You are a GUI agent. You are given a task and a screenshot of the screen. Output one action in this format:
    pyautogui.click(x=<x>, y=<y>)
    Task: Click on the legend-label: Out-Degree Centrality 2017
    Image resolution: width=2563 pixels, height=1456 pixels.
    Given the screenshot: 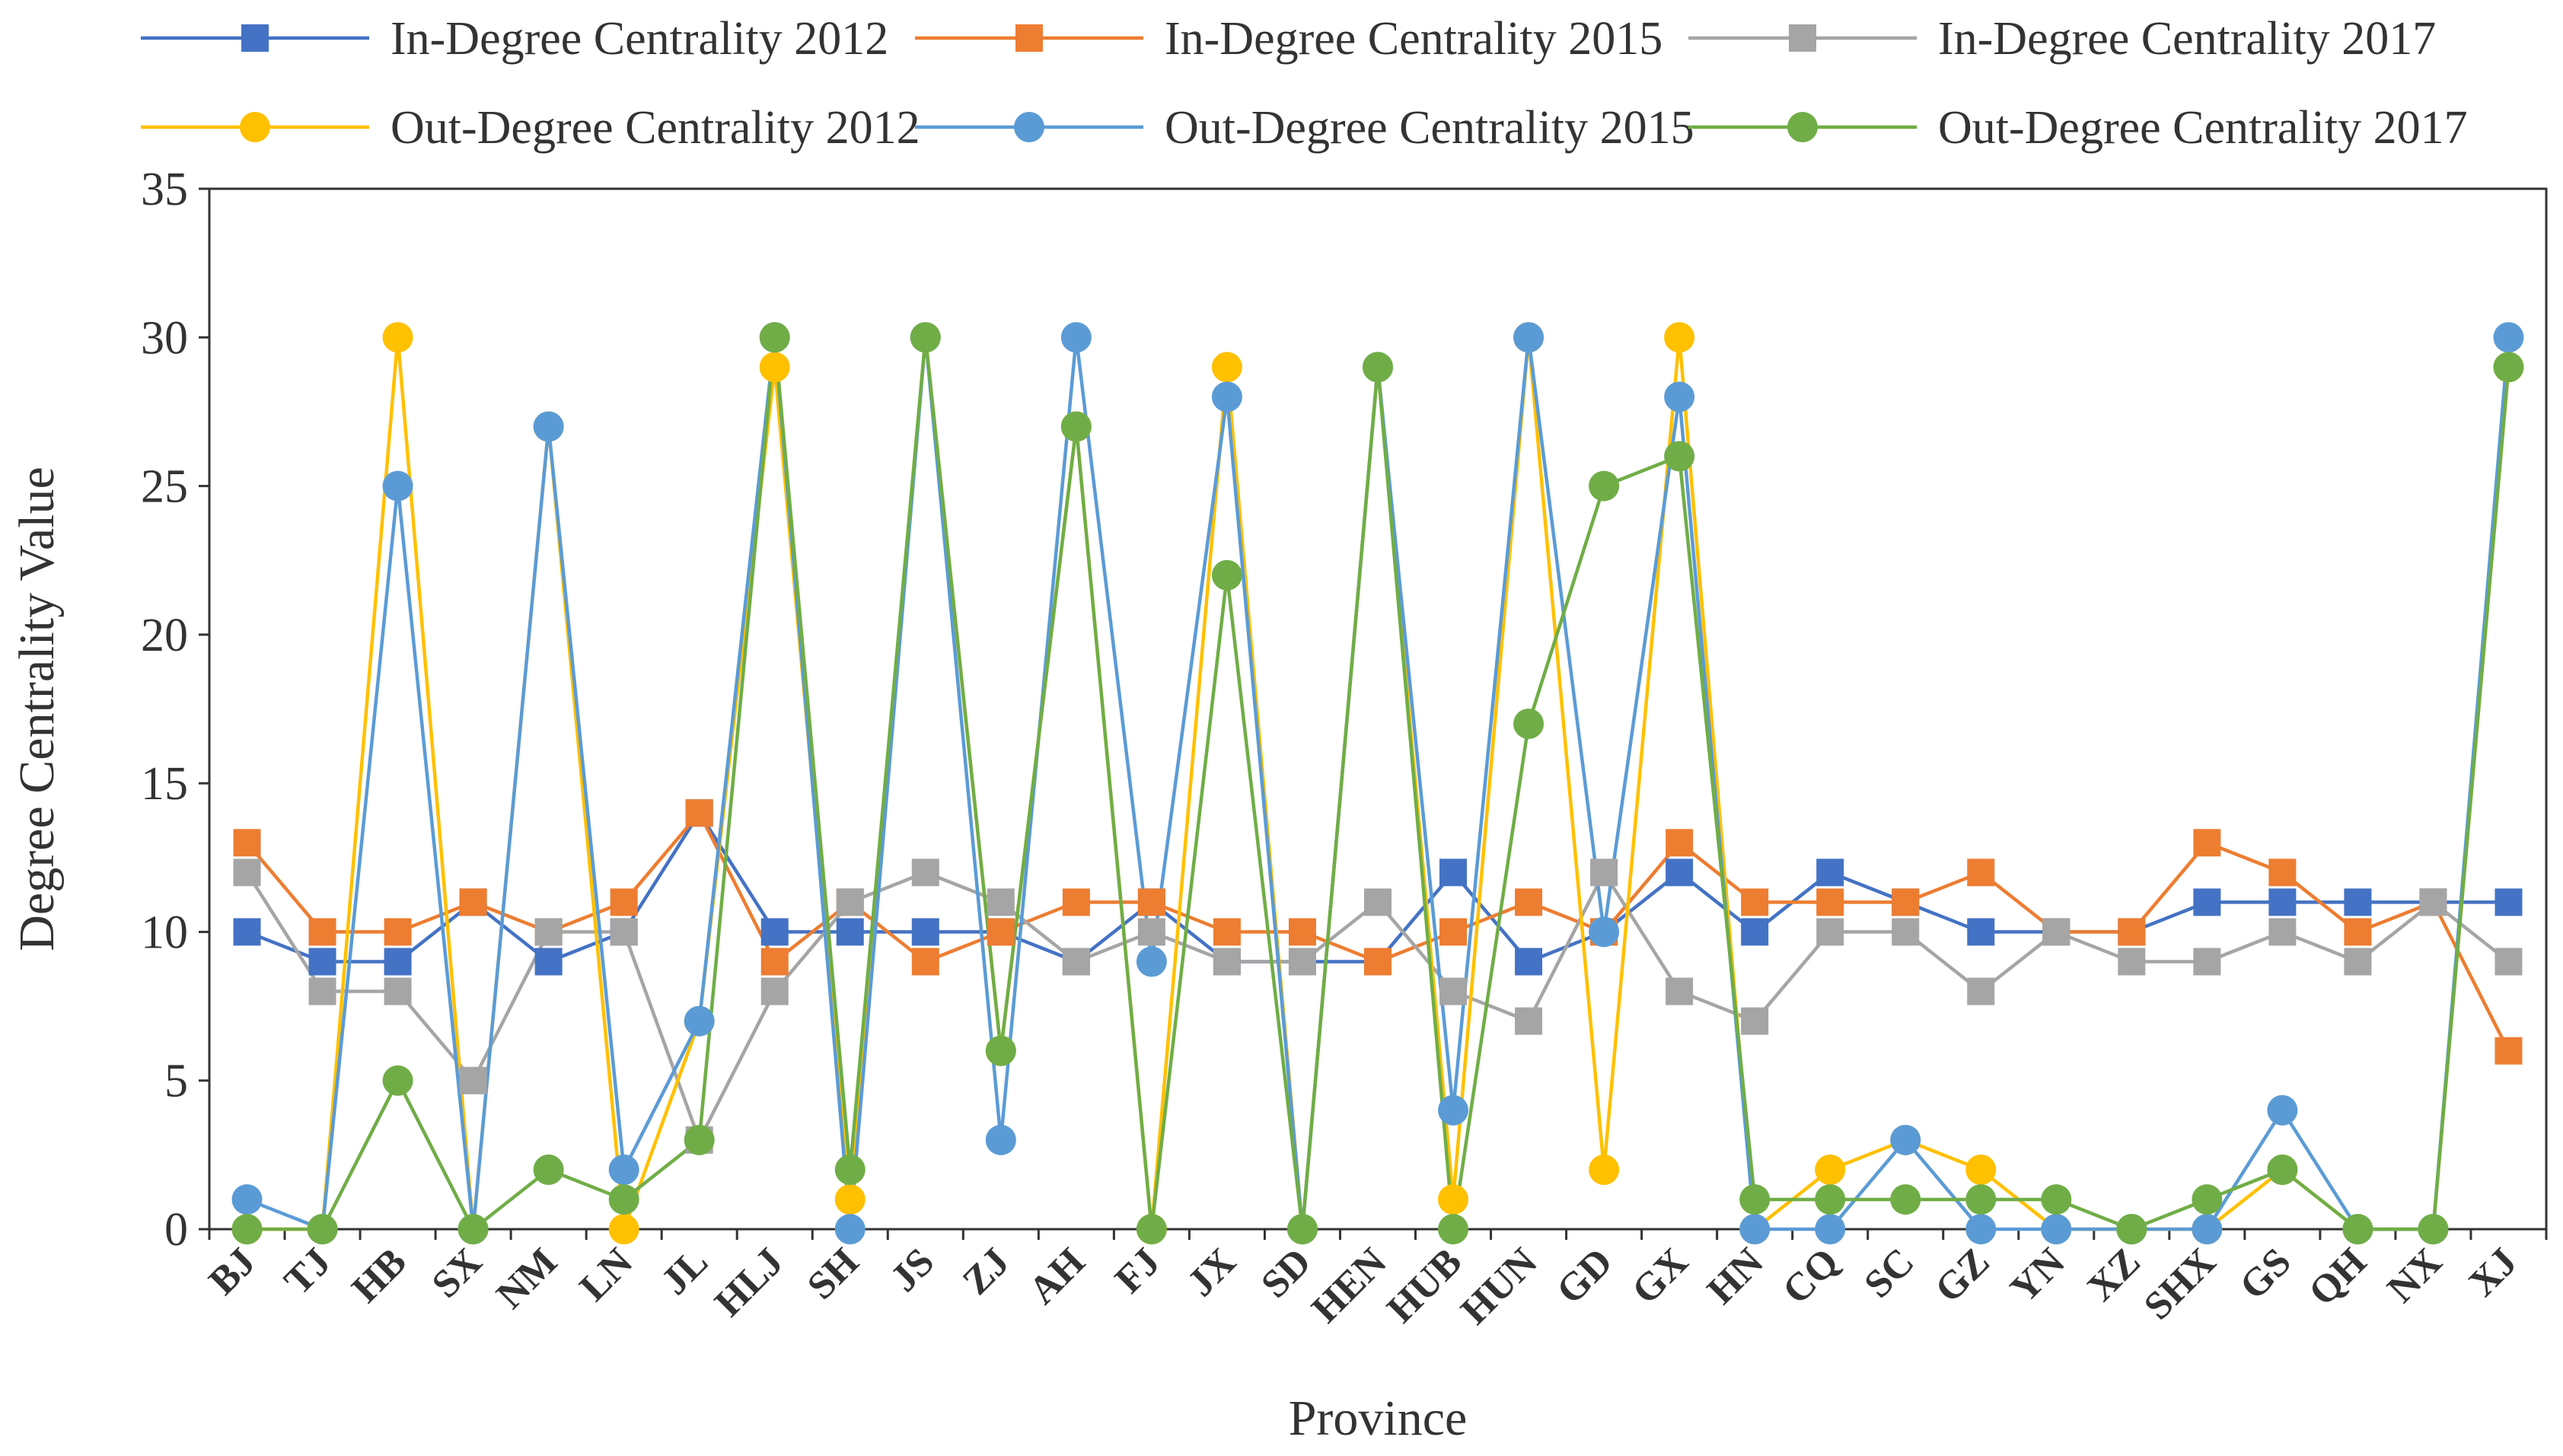 What is the action you would take?
    pyautogui.click(x=2203, y=128)
    